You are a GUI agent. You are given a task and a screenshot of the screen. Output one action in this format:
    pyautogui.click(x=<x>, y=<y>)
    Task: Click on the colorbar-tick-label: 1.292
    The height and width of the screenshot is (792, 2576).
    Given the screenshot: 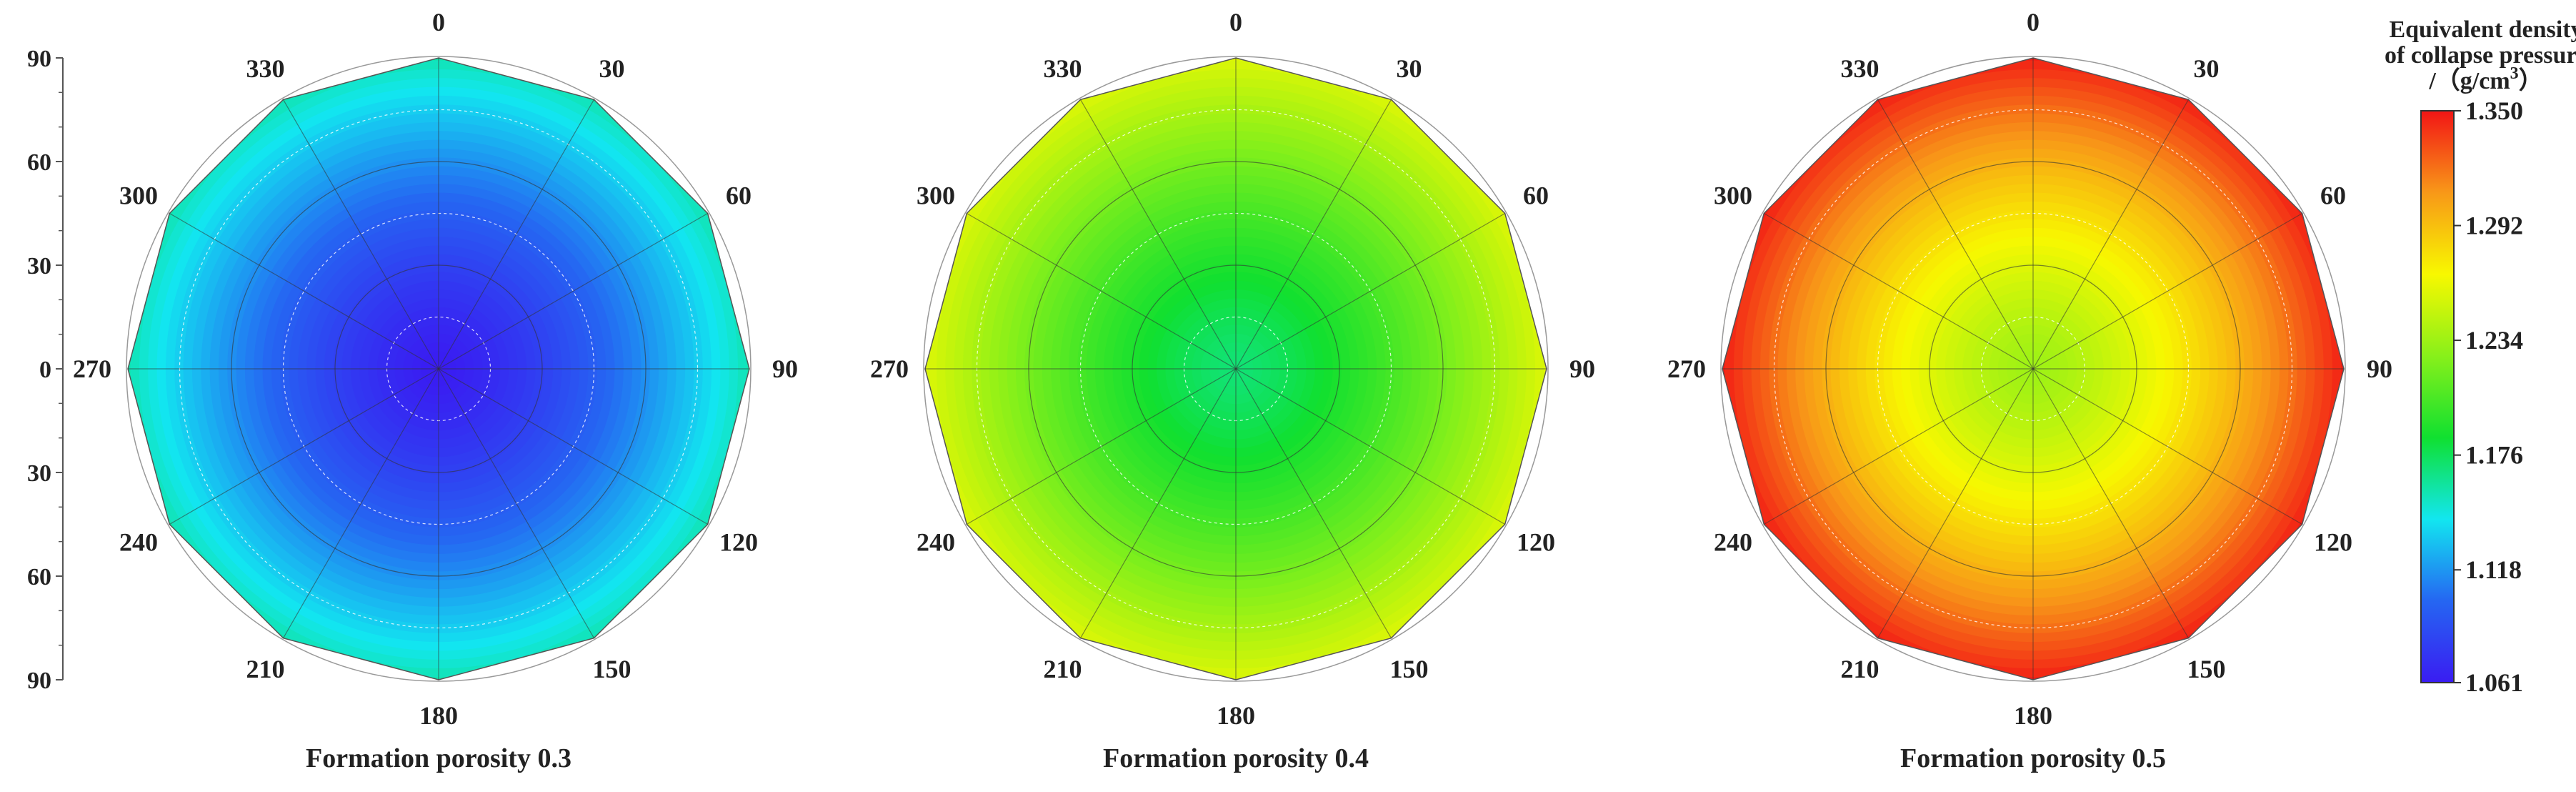 What is the action you would take?
    pyautogui.click(x=2494, y=226)
    